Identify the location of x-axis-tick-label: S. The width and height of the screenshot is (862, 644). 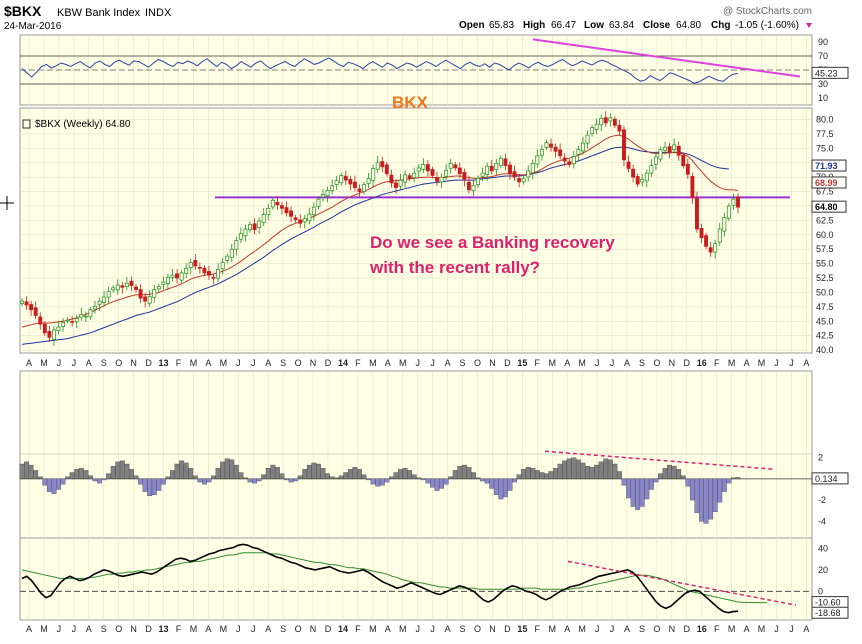
(104, 363).